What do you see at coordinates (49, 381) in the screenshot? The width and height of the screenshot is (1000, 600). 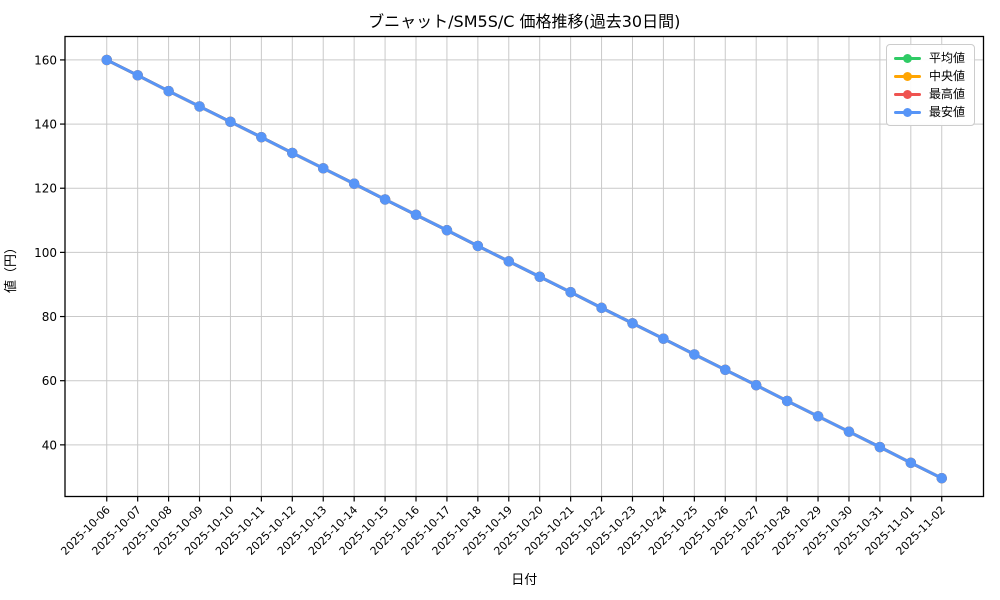 I see `y-tick-label: 60` at bounding box center [49, 381].